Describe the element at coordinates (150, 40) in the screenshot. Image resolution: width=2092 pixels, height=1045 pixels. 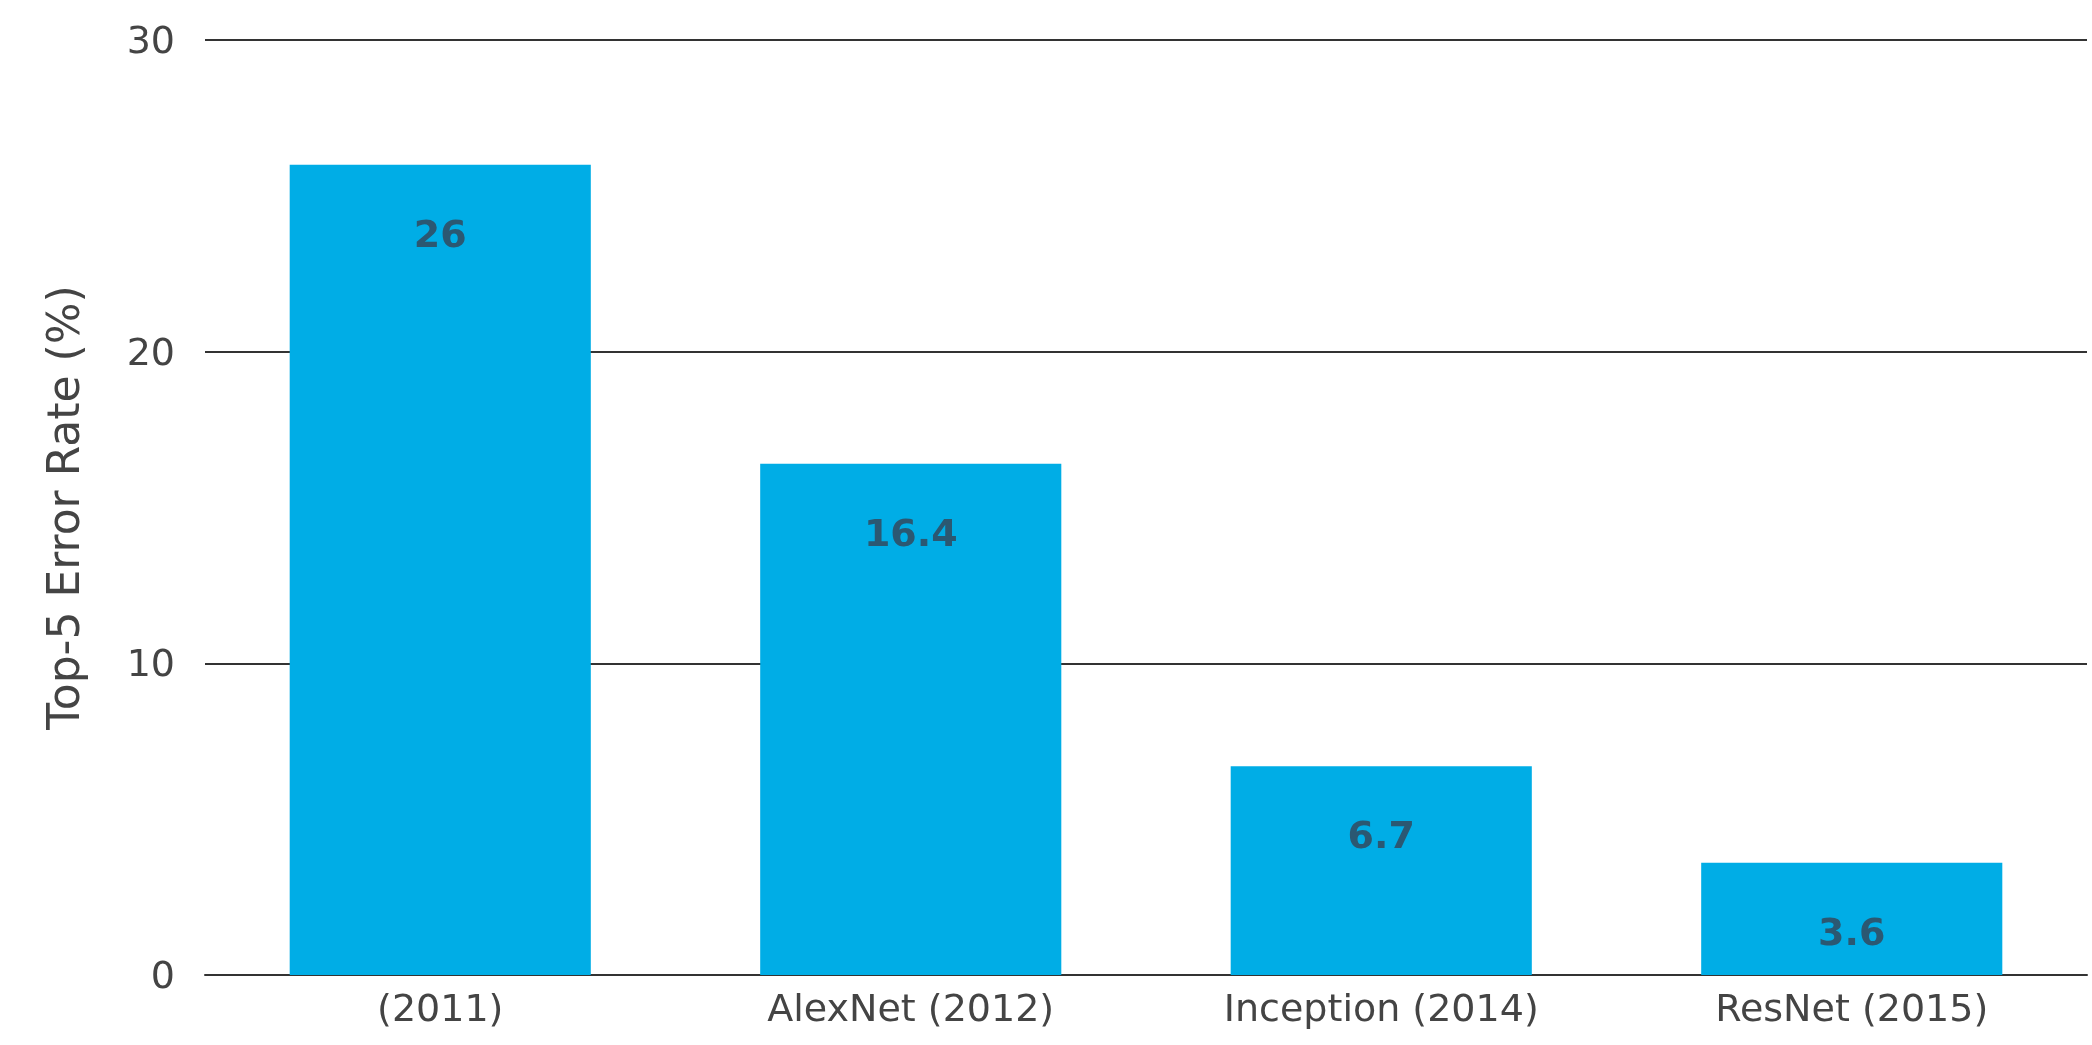
I see `y-tick-label: 30` at that location.